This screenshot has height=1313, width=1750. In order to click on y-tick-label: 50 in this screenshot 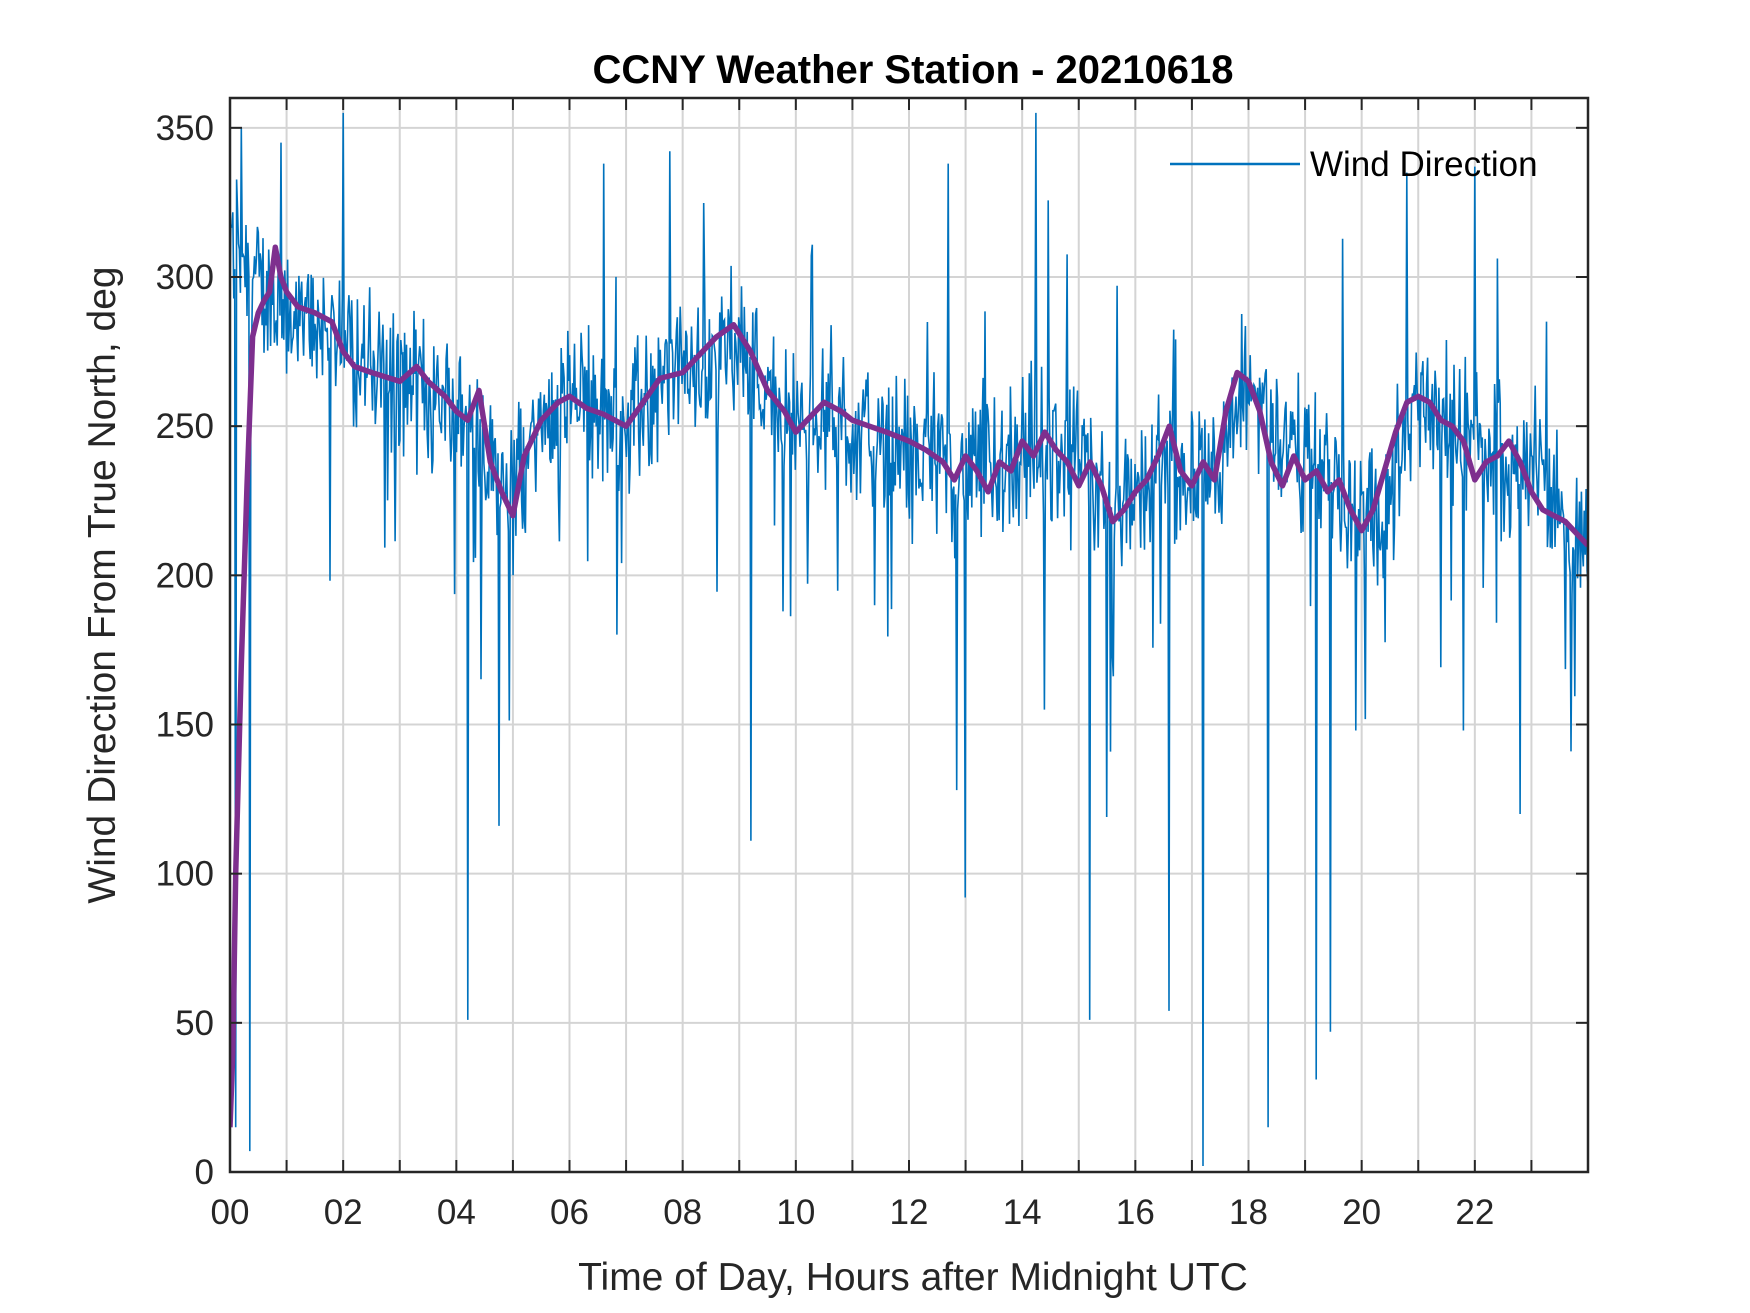, I will do `click(194, 1023)`.